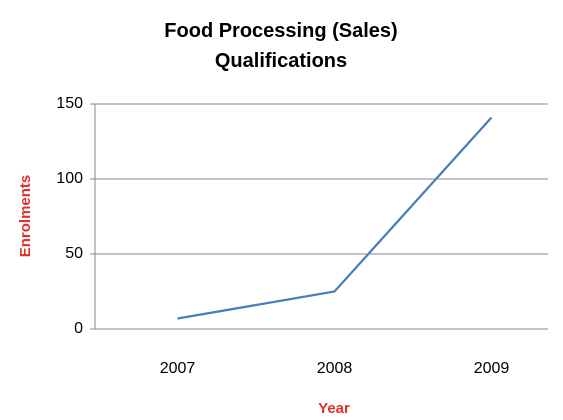 The height and width of the screenshot is (420, 563). Describe the element at coordinates (78, 328) in the screenshot. I see `y-tick-label: 0` at that location.